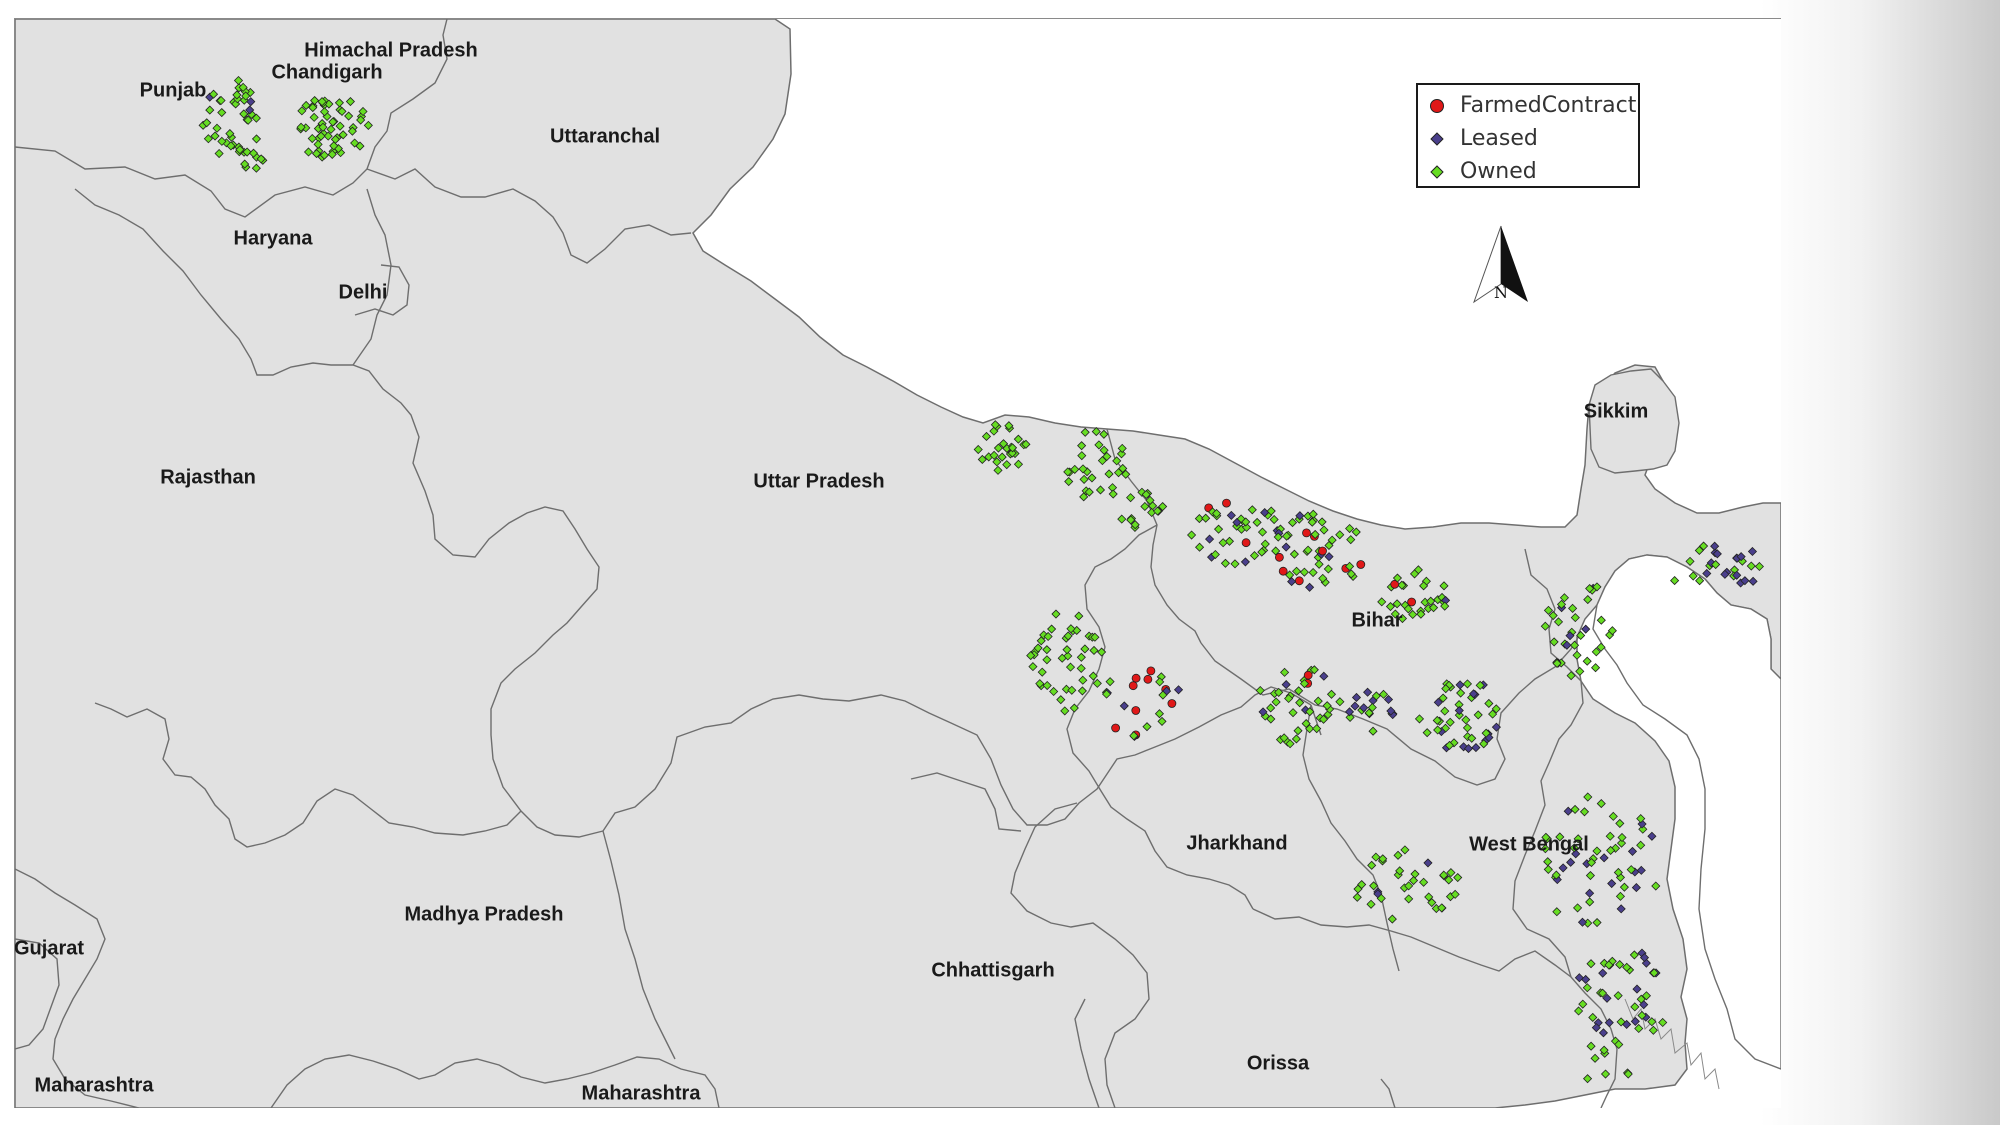 The width and height of the screenshot is (2000, 1125). What do you see at coordinates (1501, 292) in the screenshot?
I see `north-letter: N` at bounding box center [1501, 292].